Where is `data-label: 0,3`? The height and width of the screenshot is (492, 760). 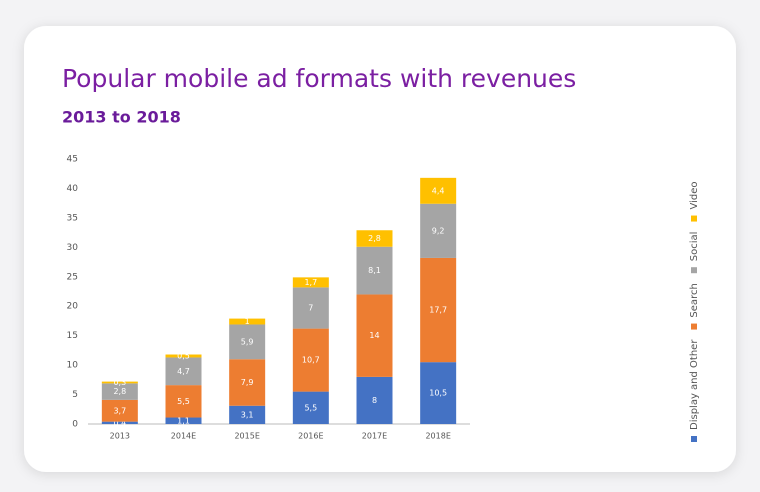
data-label: 0,3 is located at coordinates (119, 382).